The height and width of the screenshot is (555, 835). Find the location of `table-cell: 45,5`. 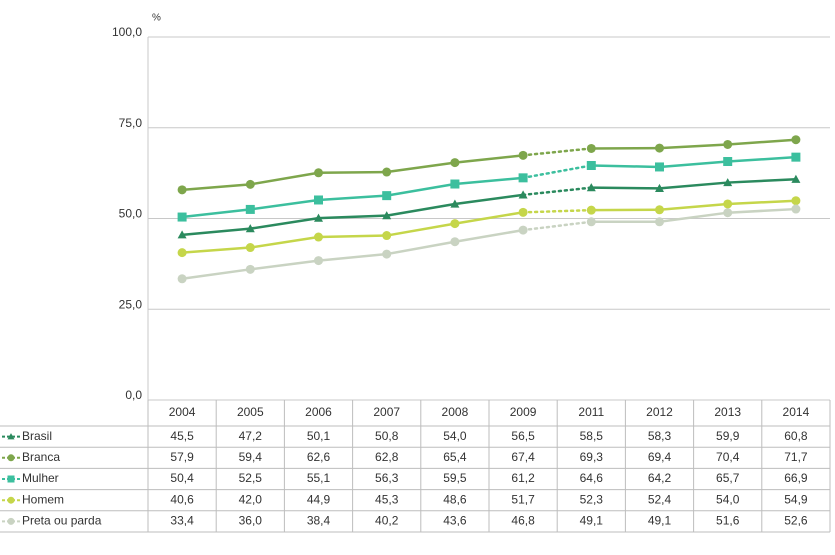

table-cell: 45,5 is located at coordinates (182, 436).